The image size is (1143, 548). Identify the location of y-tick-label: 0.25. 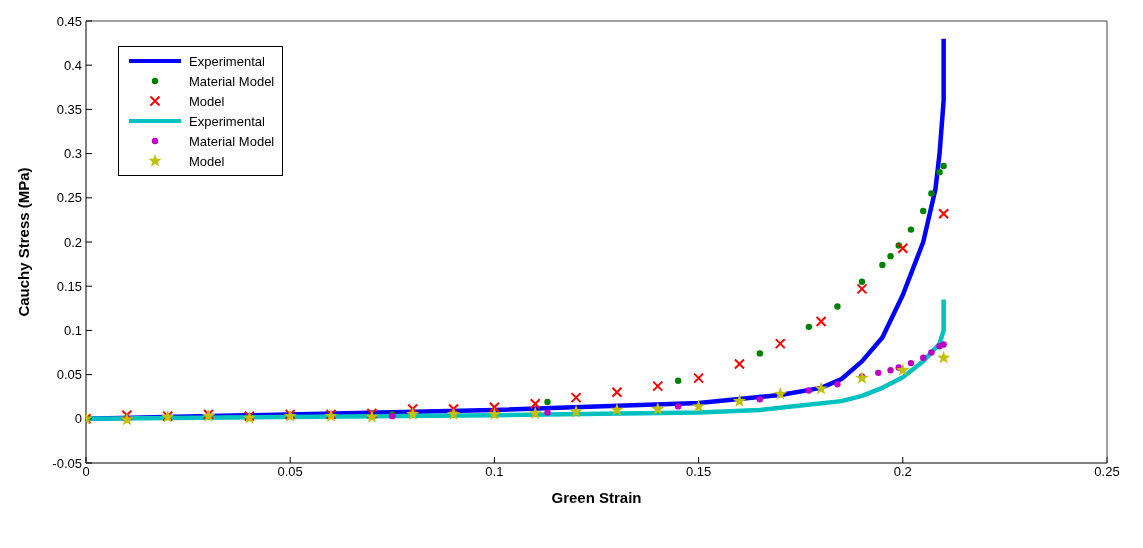
(69, 198).